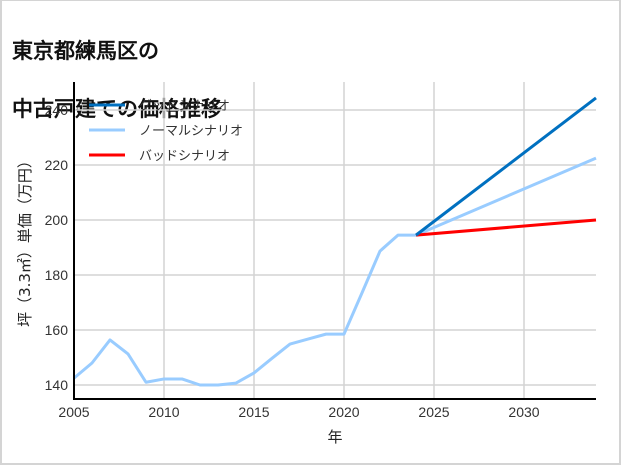  Describe the element at coordinates (343, 412) in the screenshot. I see `x-tick-label: 2020` at that location.